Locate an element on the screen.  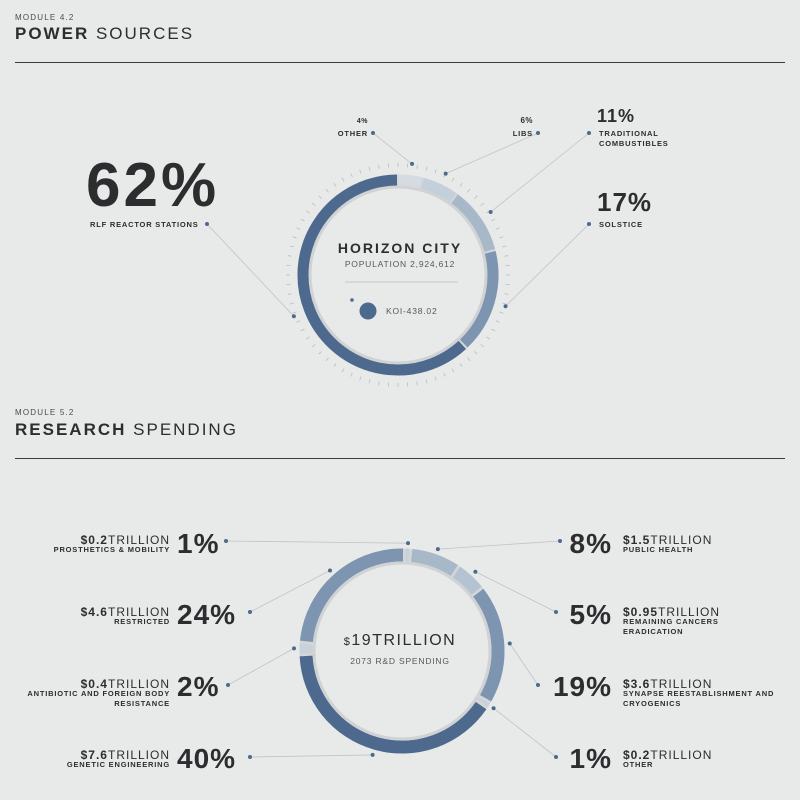
public-health-amount-value: $1.5 is located at coordinates (637, 540).